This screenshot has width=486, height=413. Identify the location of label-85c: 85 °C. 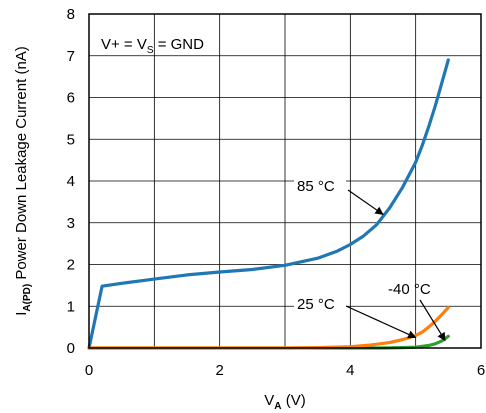
(316, 186).